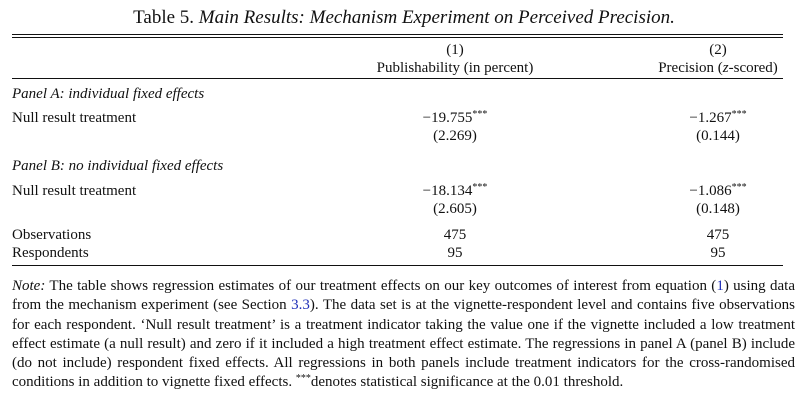 The image size is (808, 410). What do you see at coordinates (455, 235) in the screenshot?
I see `observations-col1: 475` at bounding box center [455, 235].